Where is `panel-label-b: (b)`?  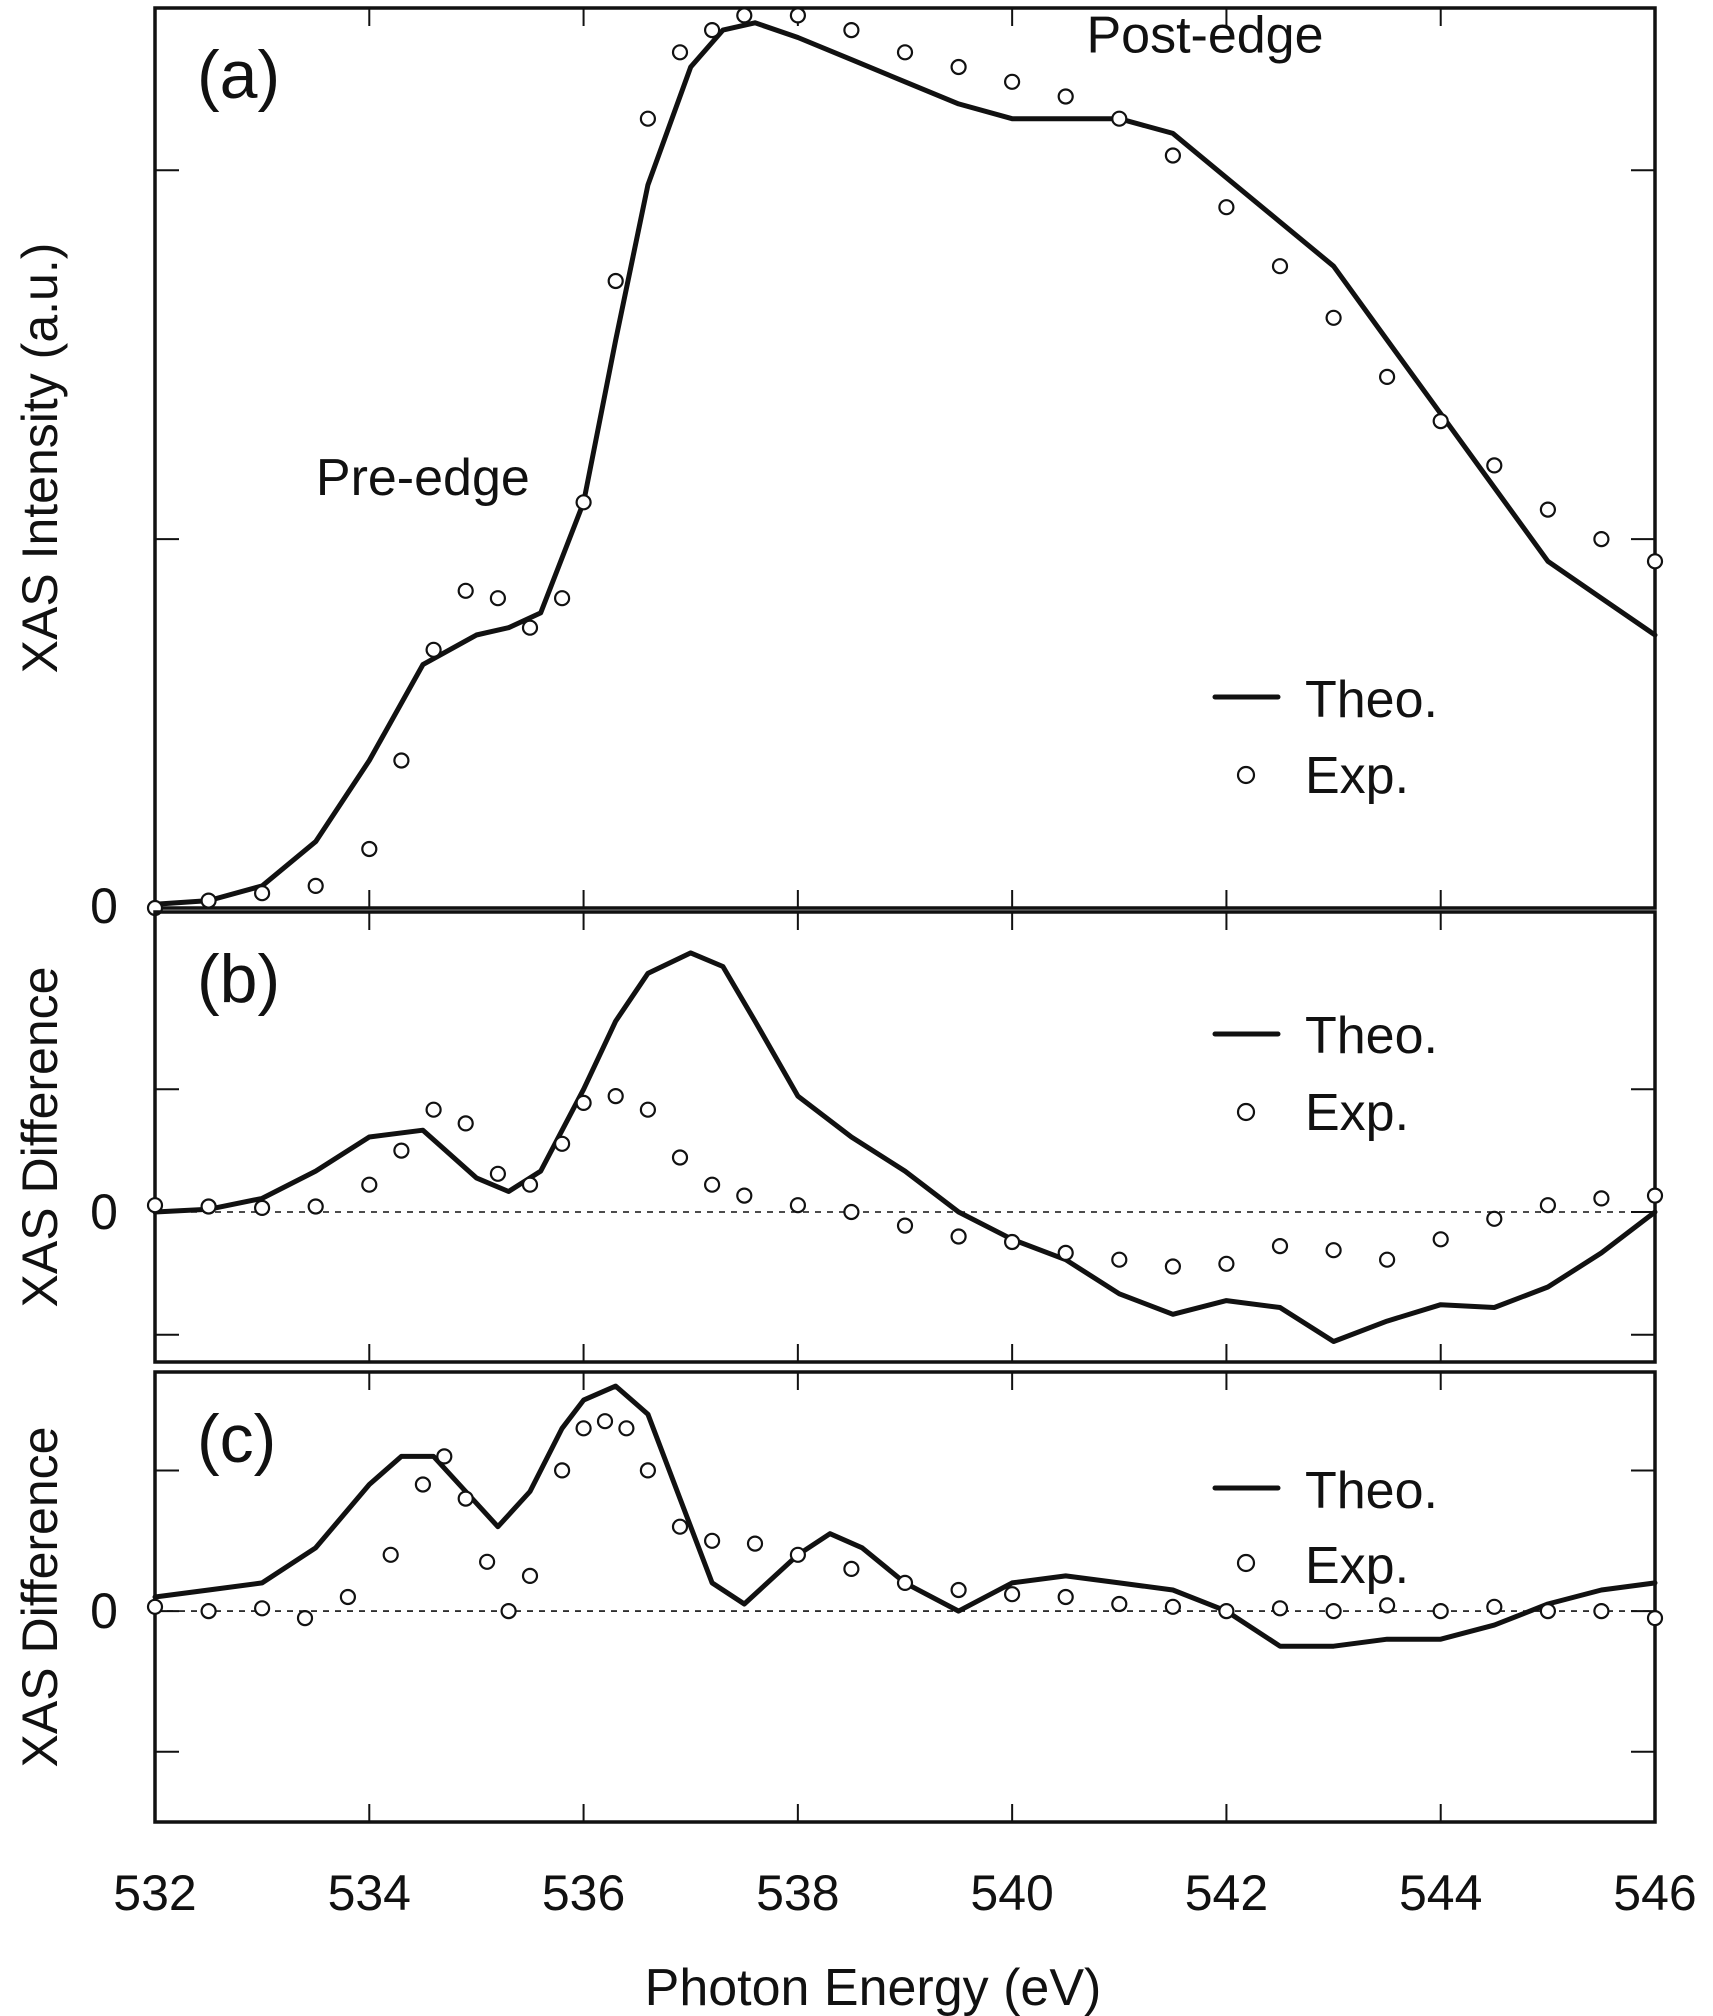 panel-label-b: (b) is located at coordinates (238, 979).